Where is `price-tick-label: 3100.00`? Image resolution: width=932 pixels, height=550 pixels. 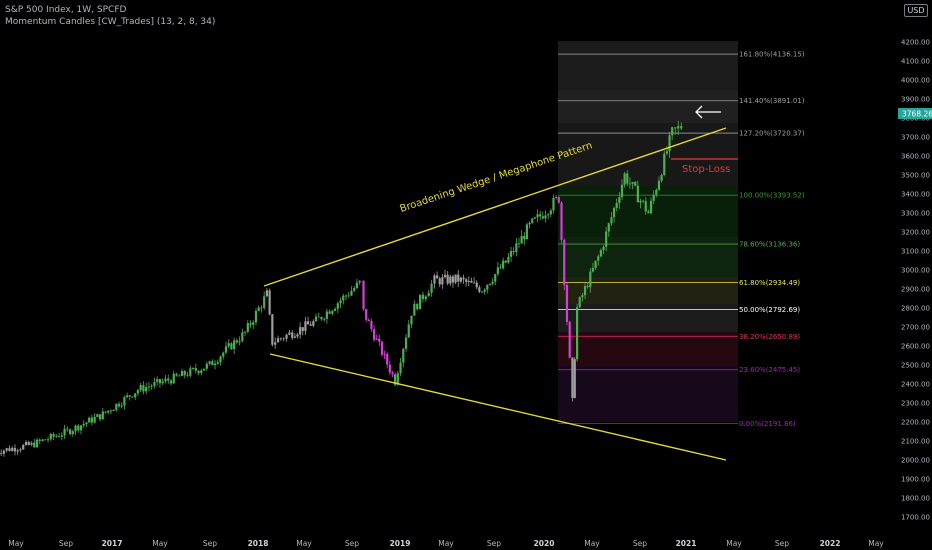
price-tick-label: 3100.00 is located at coordinates (915, 252).